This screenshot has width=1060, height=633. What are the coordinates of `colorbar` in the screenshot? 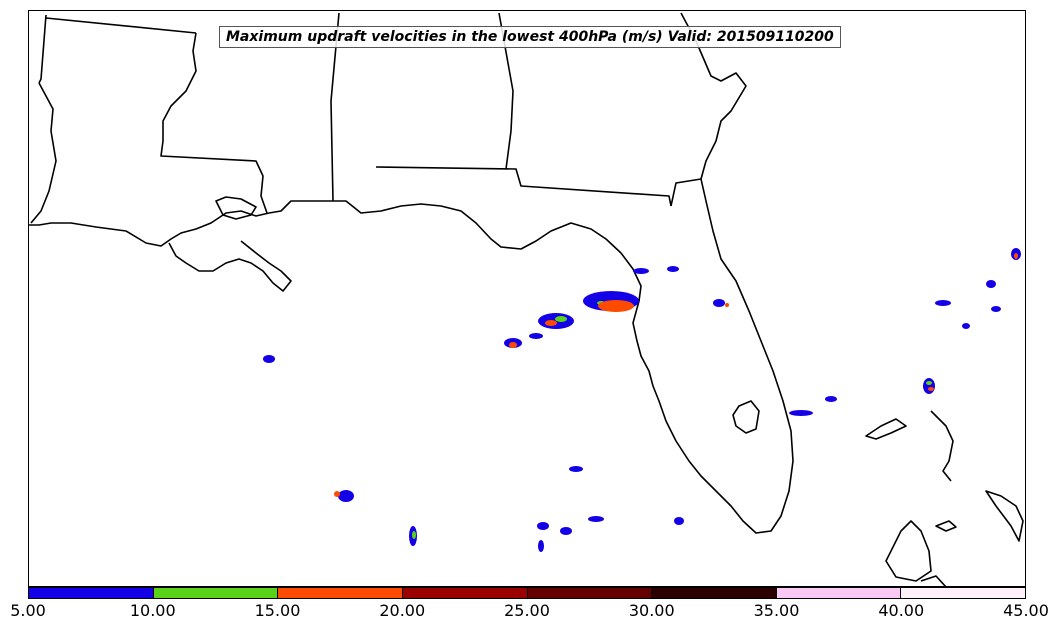 It's located at (527, 593).